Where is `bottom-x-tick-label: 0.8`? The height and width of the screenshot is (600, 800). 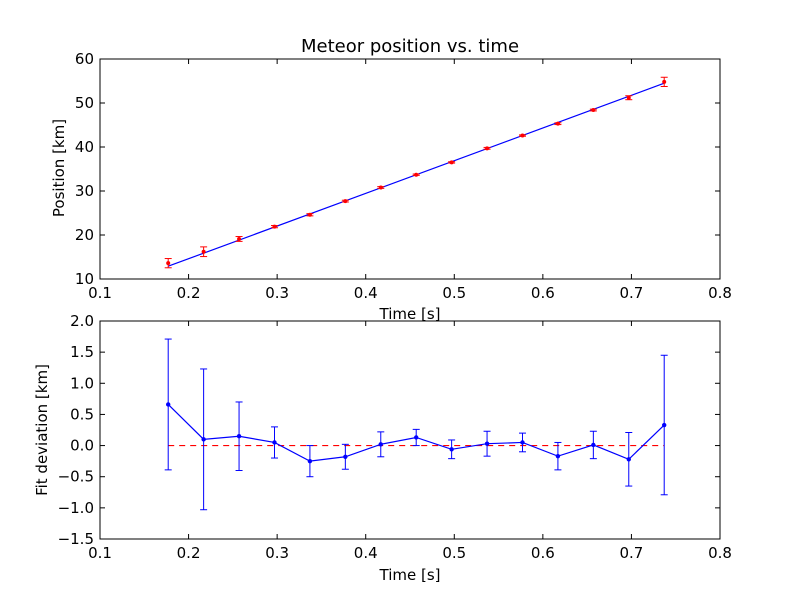 bottom-x-tick-label: 0.8 is located at coordinates (720, 553).